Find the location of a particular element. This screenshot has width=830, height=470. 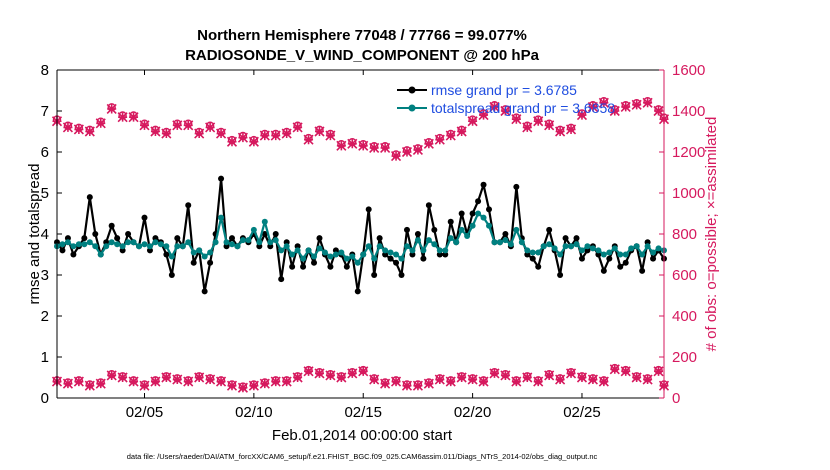

legend-spread-marker is located at coordinates (412, 108).